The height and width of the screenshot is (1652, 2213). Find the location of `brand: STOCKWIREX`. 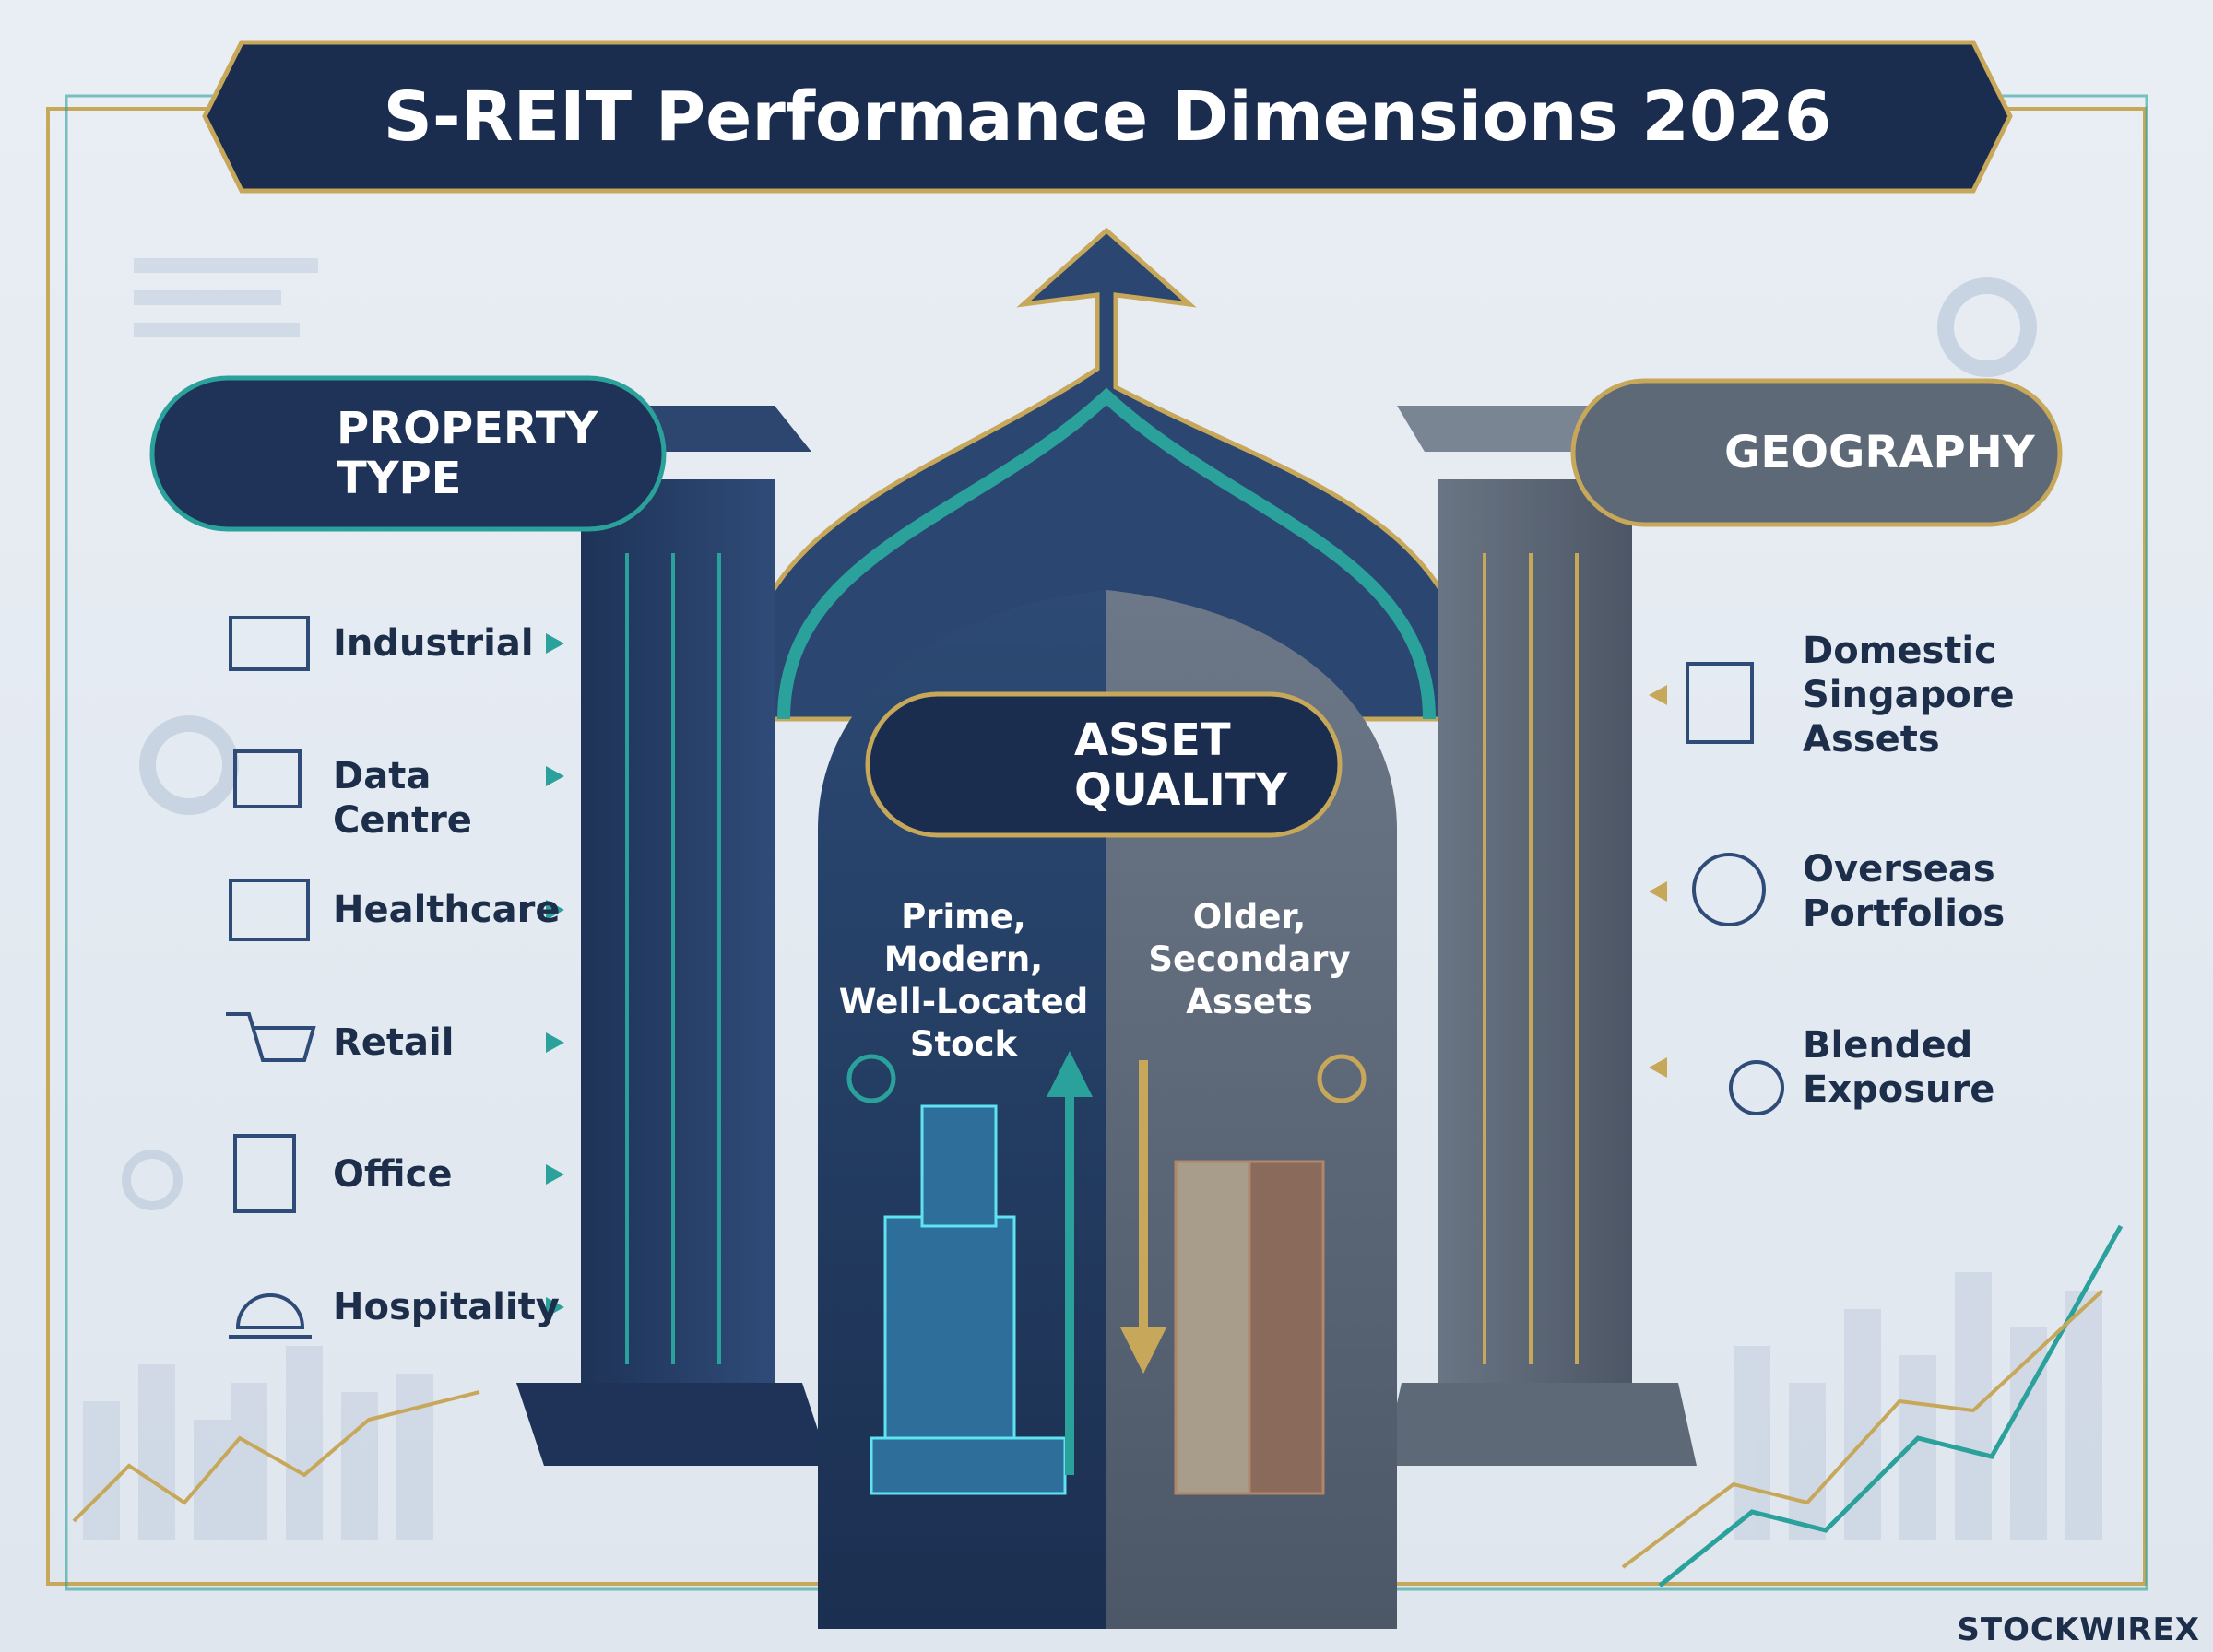

brand: STOCKWIREX is located at coordinates (2078, 1629).